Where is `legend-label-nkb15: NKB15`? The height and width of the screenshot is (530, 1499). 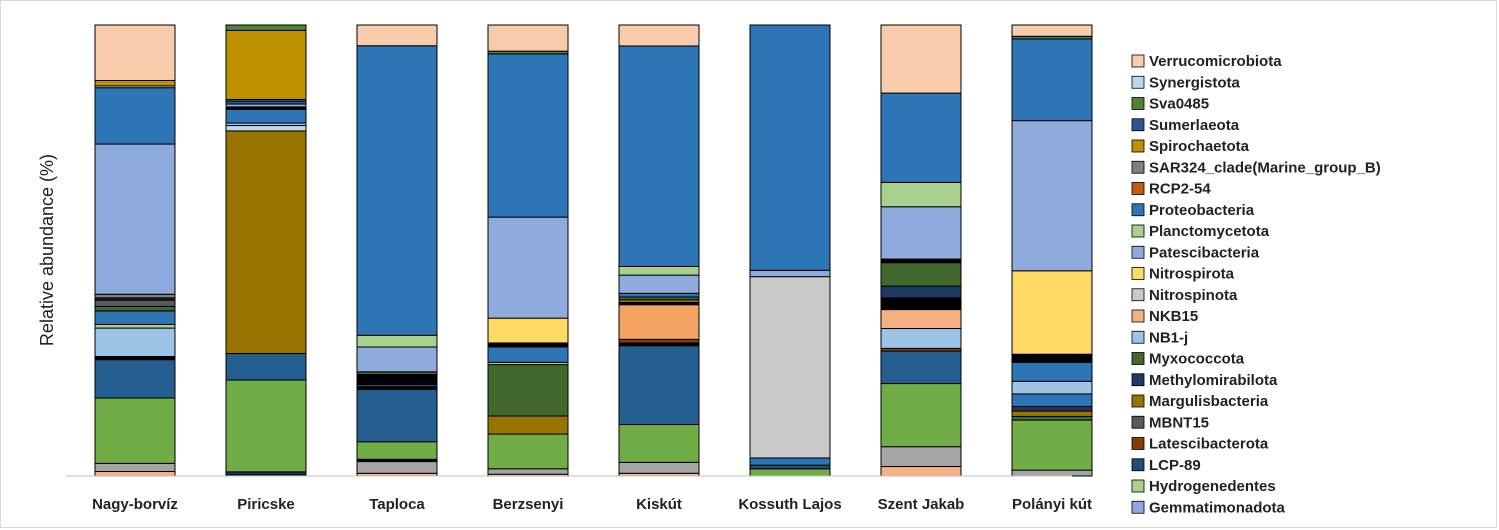
legend-label-nkb15: NKB15 is located at coordinates (1173, 316).